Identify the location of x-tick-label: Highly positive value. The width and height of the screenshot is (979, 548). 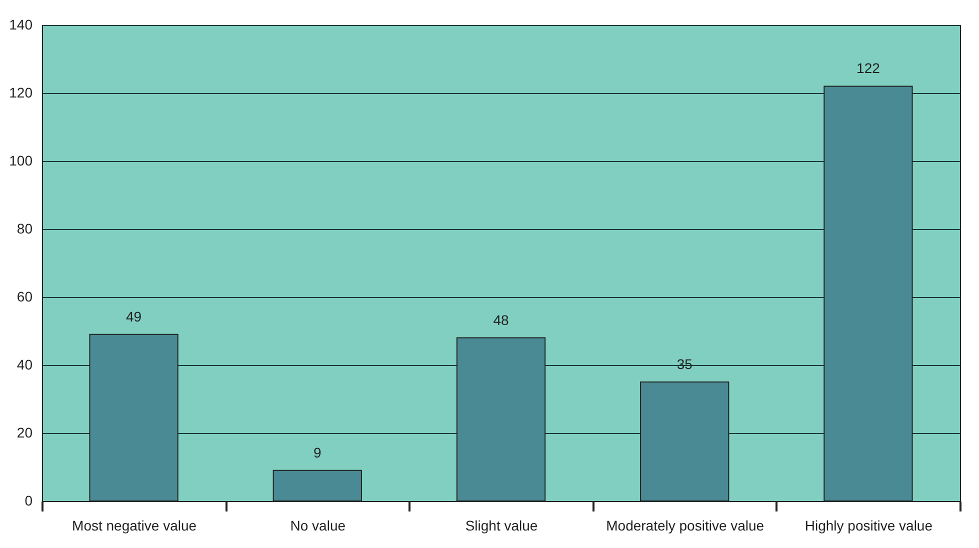
(868, 526).